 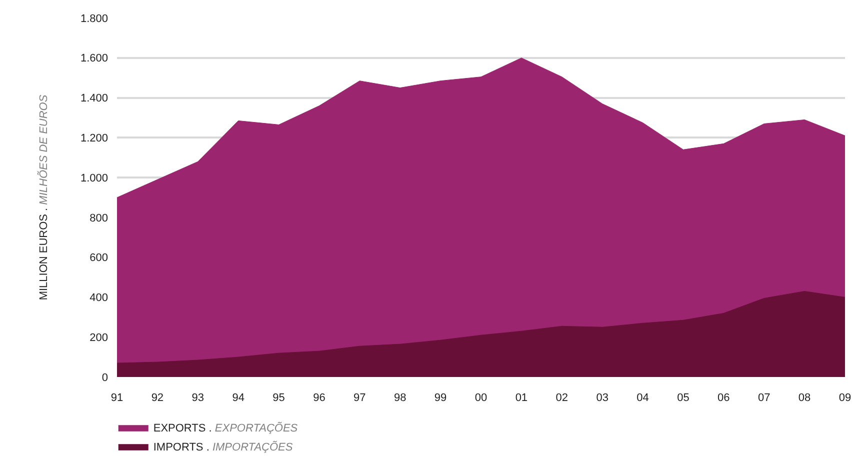 What do you see at coordinates (845, 398) in the screenshot?
I see `x-tick-label: 09` at bounding box center [845, 398].